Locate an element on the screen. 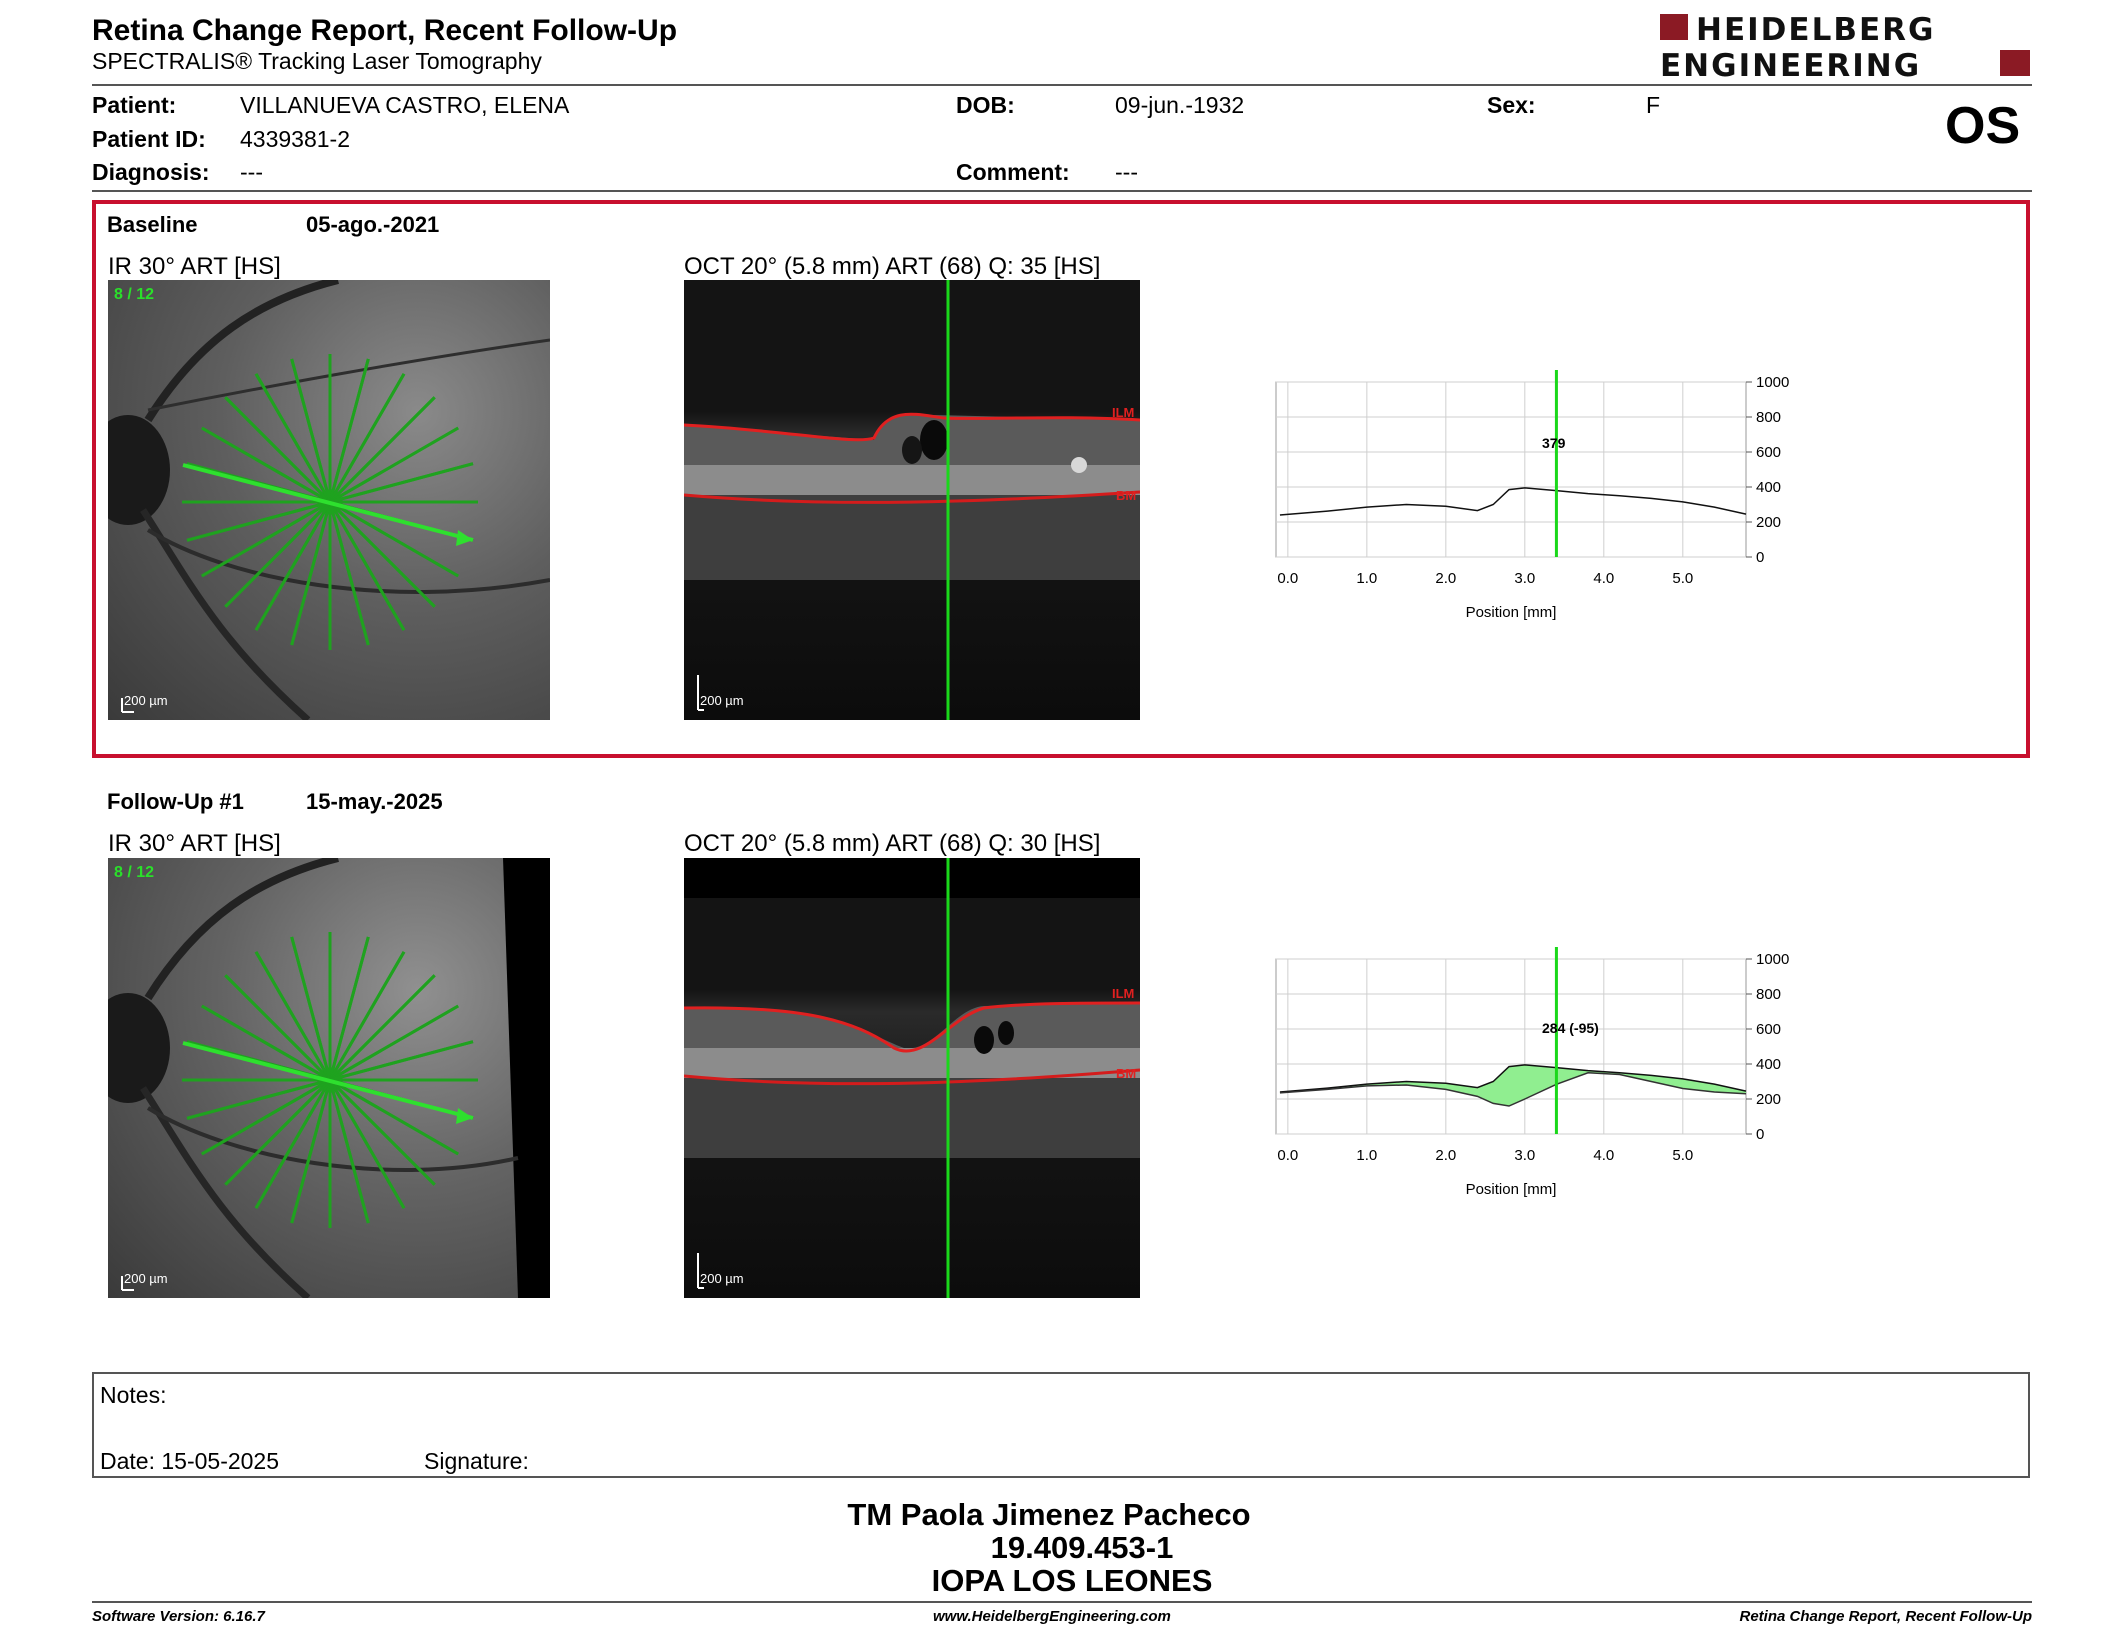 The height and width of the screenshot is (1632, 2112). signature-field: Signature: is located at coordinates (476, 1461).